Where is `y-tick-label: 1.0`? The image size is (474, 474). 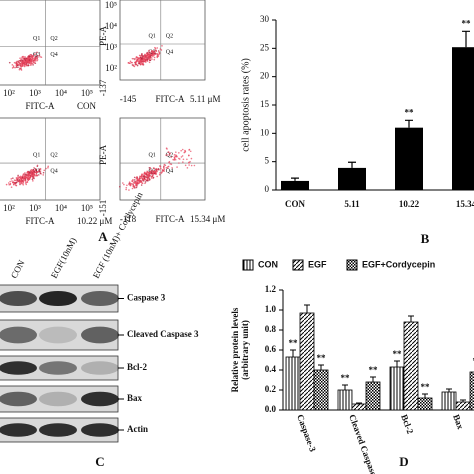
y-tick-label: 1.0 is located at coordinates (271, 309).